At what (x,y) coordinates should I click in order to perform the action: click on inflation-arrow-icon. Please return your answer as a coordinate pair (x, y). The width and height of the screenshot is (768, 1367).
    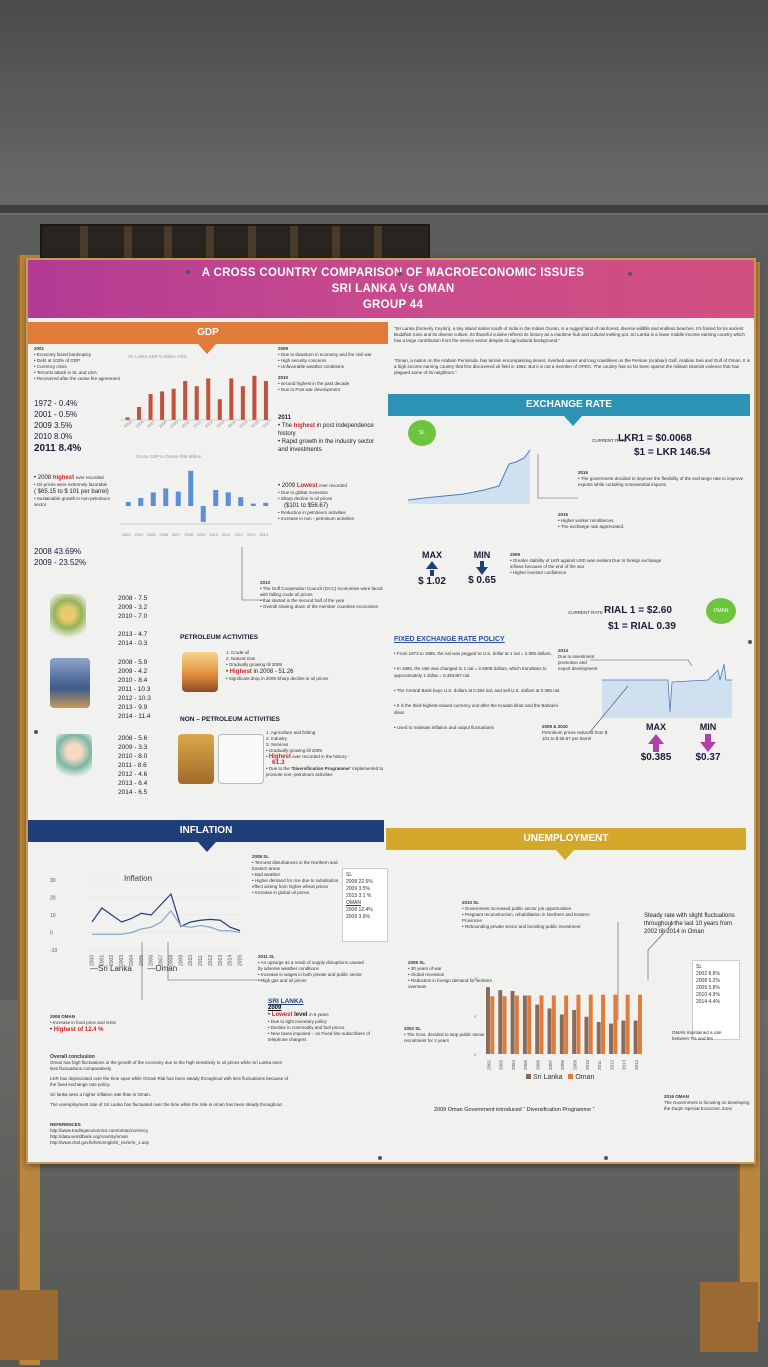
    Looking at the image, I should click on (207, 847).